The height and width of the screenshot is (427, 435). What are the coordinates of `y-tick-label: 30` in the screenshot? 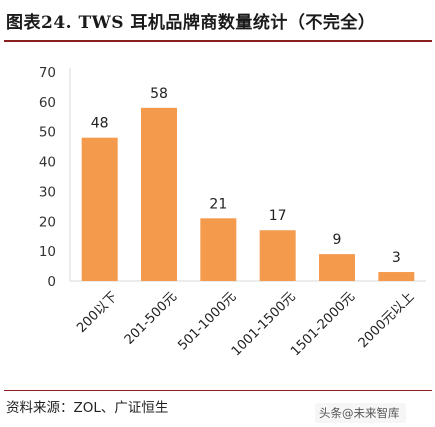 It's located at (47, 192).